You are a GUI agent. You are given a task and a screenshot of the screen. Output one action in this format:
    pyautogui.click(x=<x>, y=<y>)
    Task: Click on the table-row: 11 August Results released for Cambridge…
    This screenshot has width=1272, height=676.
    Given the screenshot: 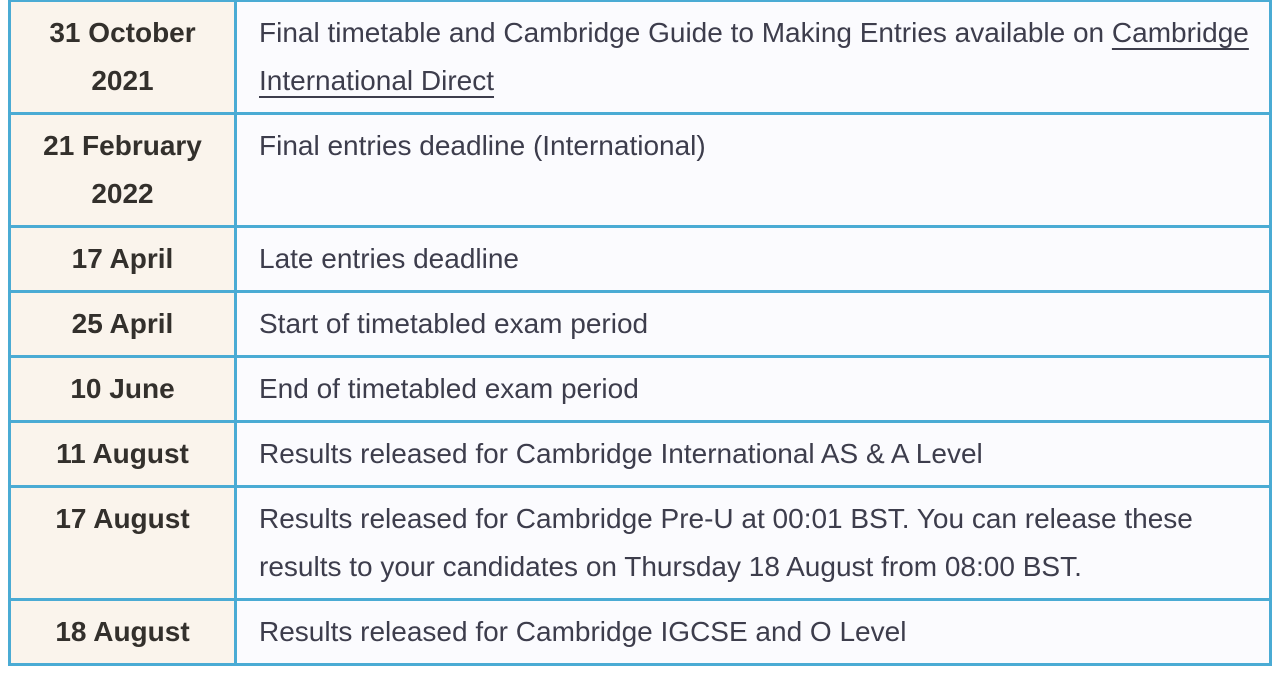 What is the action you would take?
    pyautogui.click(x=640, y=454)
    